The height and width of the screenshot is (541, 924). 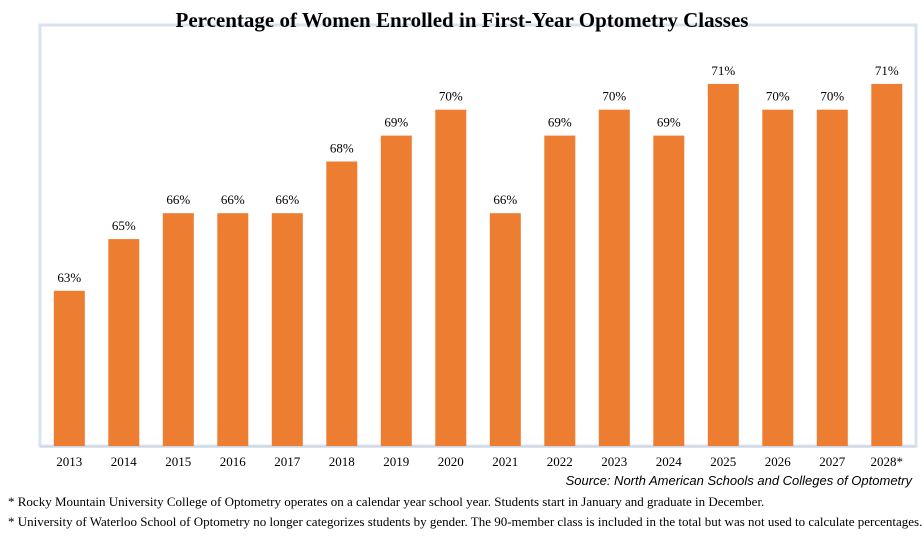 I want to click on x-tick-label: 2019, so click(x=396, y=461).